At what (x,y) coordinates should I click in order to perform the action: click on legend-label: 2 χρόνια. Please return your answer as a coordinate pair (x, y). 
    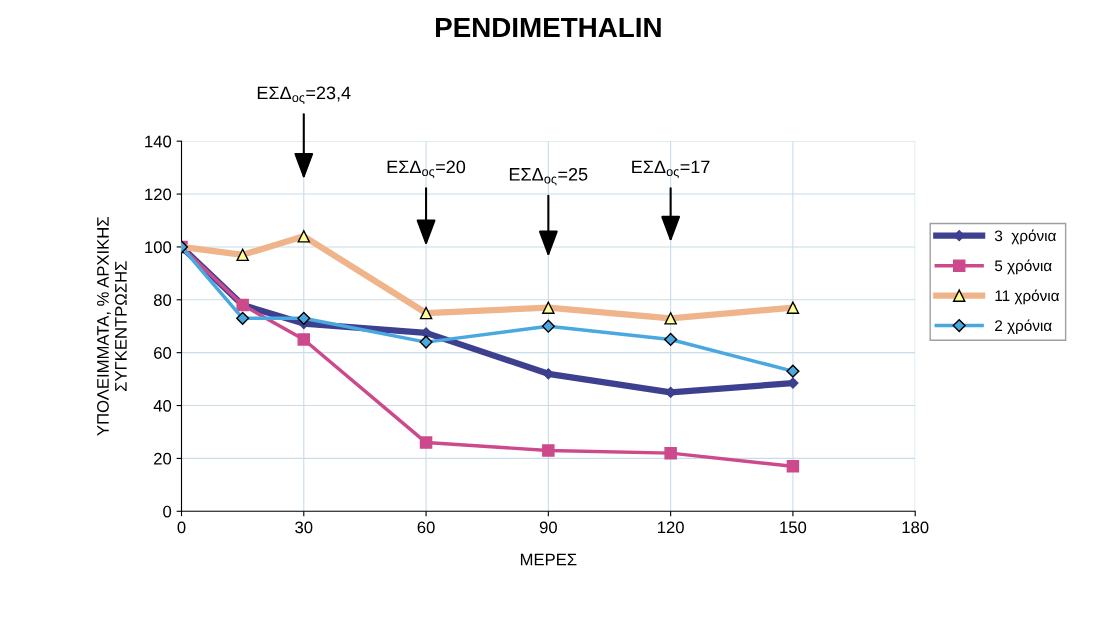
    Looking at the image, I should click on (1023, 327).